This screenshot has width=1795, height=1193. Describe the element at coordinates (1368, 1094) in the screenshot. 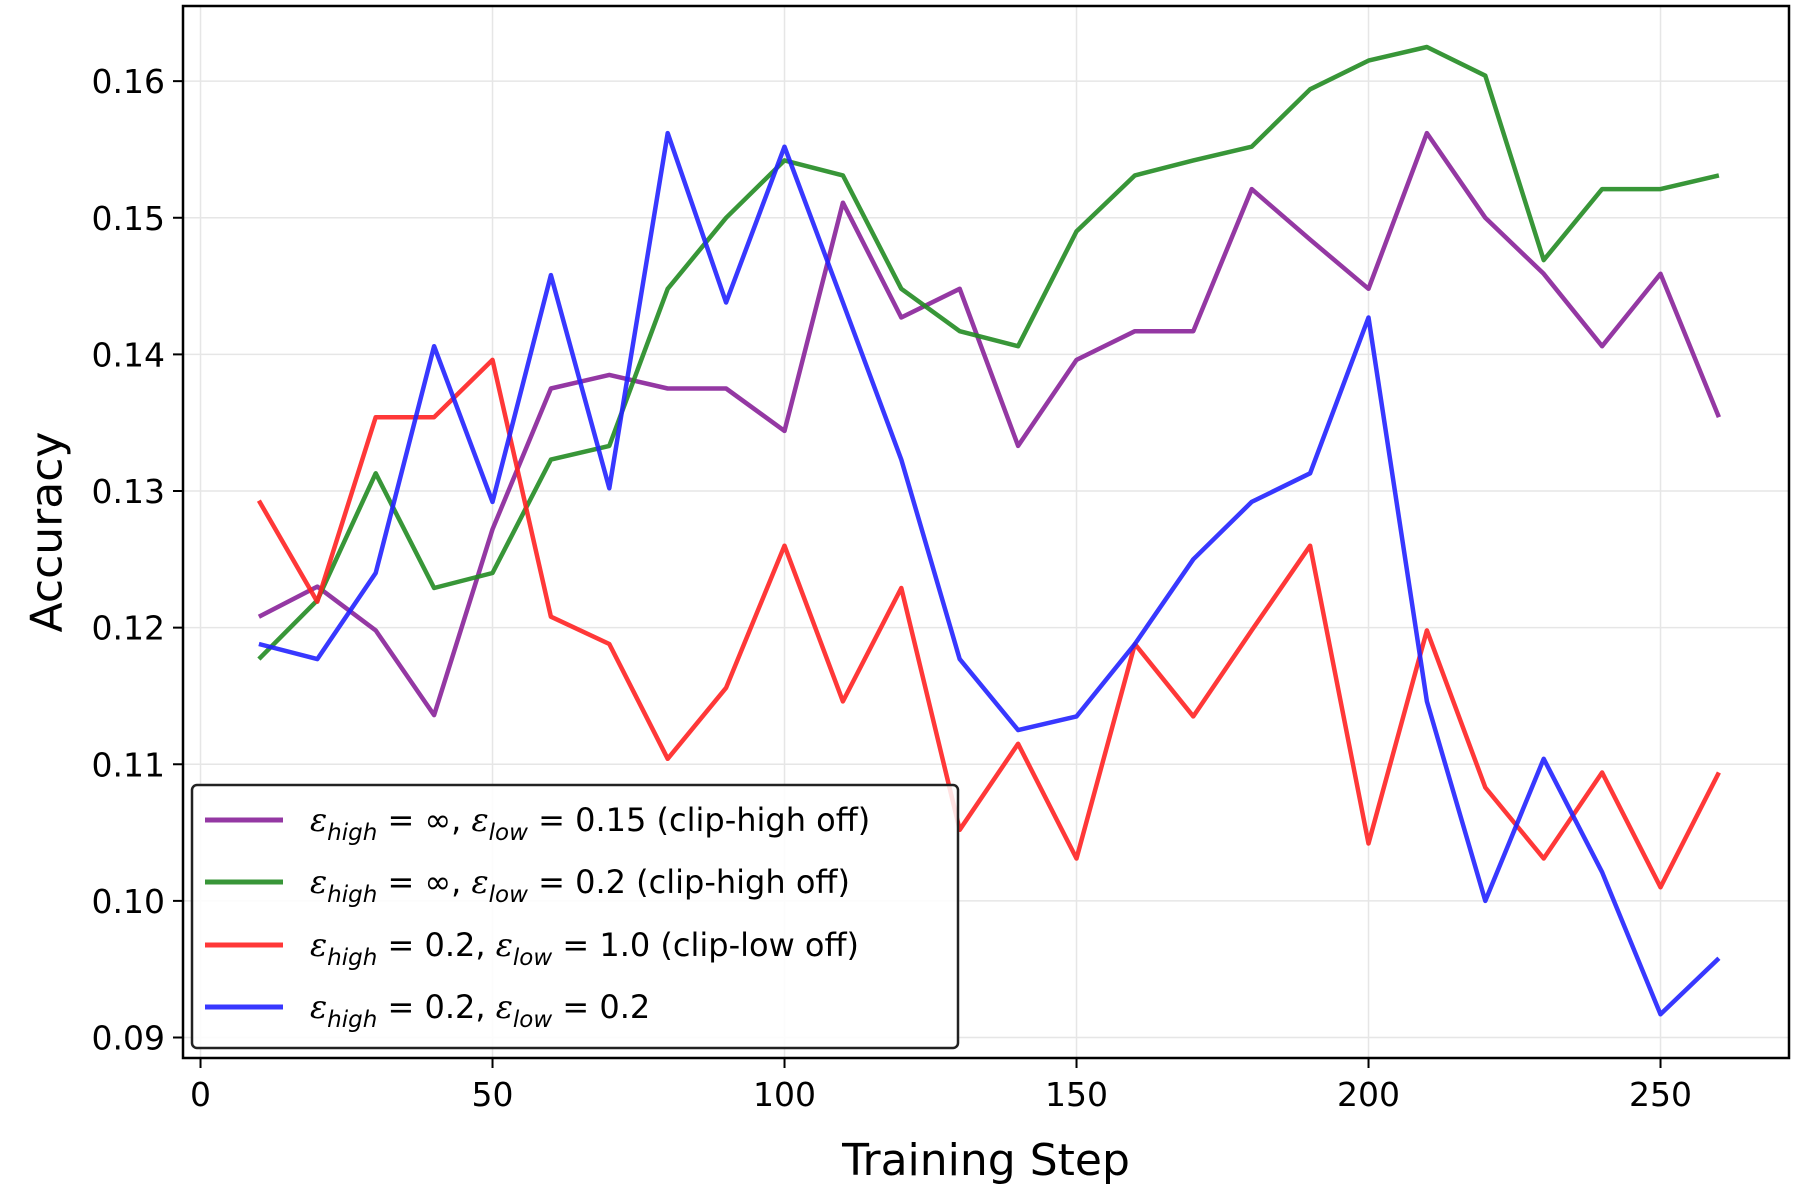

I see `x-tick-label: 200` at that location.